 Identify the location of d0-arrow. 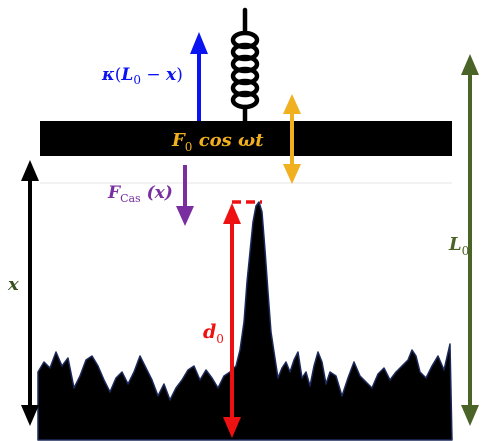
(242, 319).